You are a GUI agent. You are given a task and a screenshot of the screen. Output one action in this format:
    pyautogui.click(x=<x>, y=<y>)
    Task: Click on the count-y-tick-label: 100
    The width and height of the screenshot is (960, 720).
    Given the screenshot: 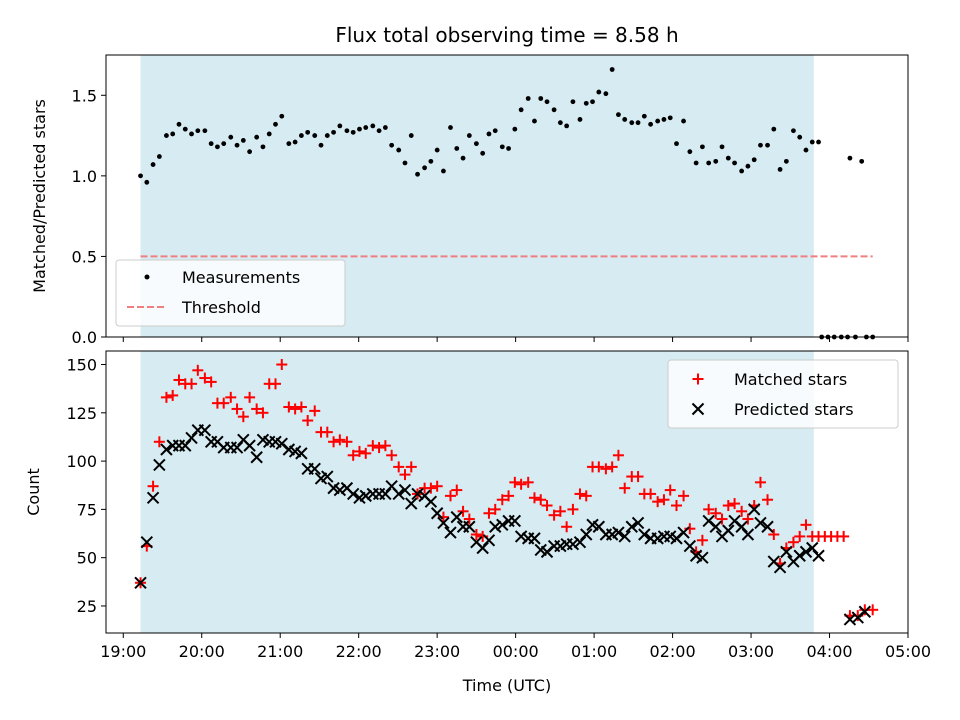 What is the action you would take?
    pyautogui.click(x=81, y=461)
    